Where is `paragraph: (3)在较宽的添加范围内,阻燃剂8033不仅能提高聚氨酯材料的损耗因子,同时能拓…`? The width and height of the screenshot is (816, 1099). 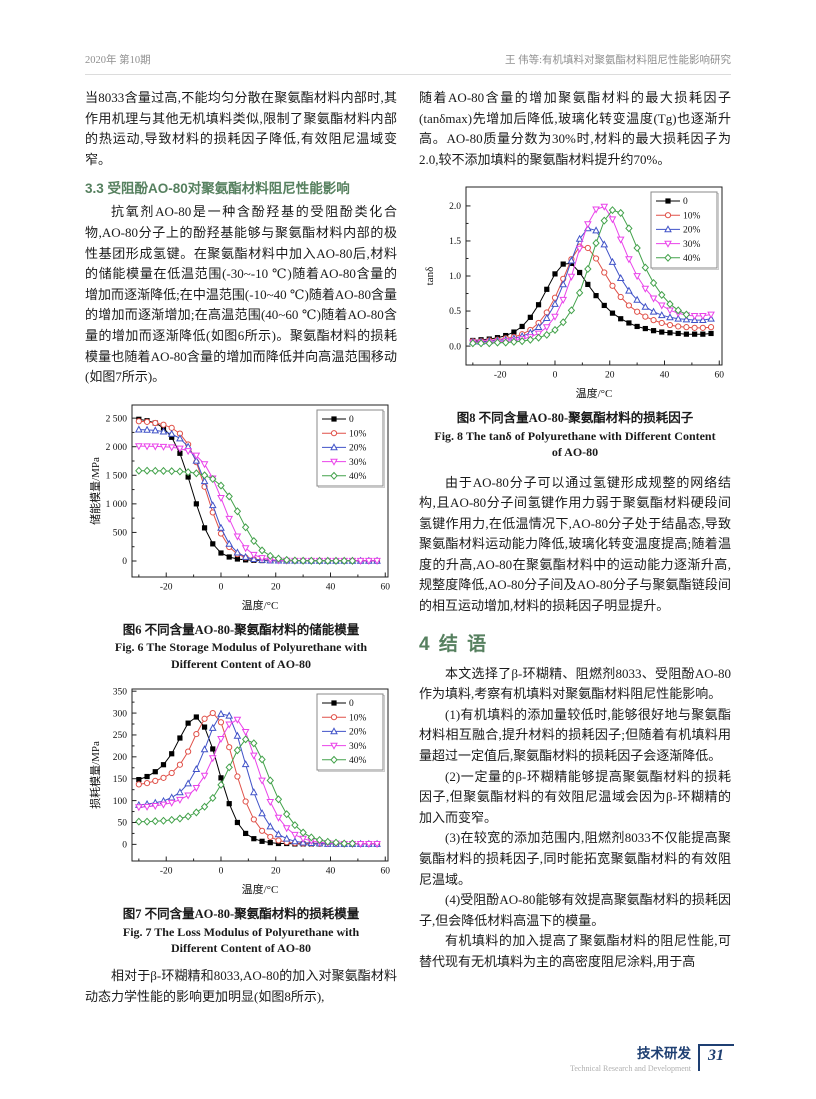
paragraph: (3)在较宽的添加范围内,阻燃剂8033不仅能提高聚氨酯材料的损耗因子,同时能拓… is located at coordinates (575, 858).